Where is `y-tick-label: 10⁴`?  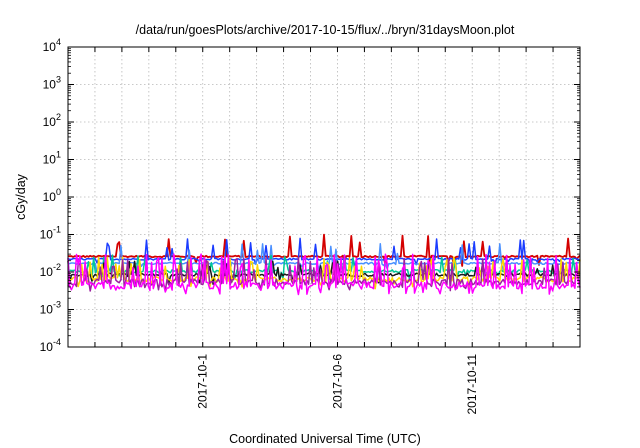
y-tick-label: 10⁴ is located at coordinates (52, 45).